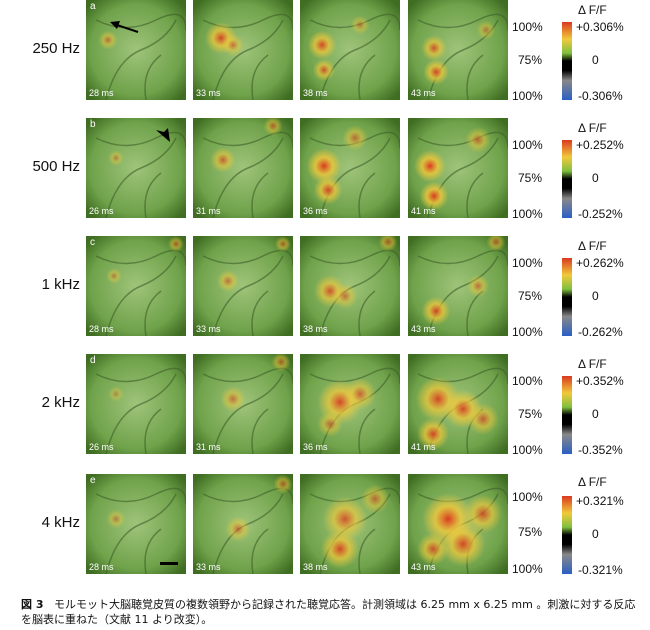  Describe the element at coordinates (163, 135) in the screenshot. I see `arrowhead-icon` at that location.